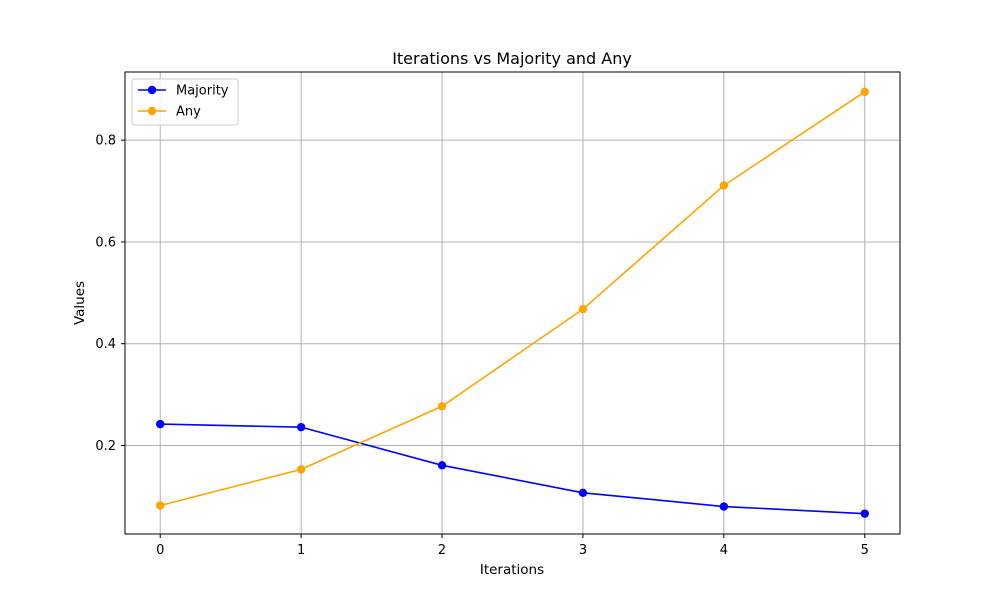 The height and width of the screenshot is (600, 1000). Describe the element at coordinates (512, 58) in the screenshot. I see `chart-title: Iterations vs Majority and Any` at that location.